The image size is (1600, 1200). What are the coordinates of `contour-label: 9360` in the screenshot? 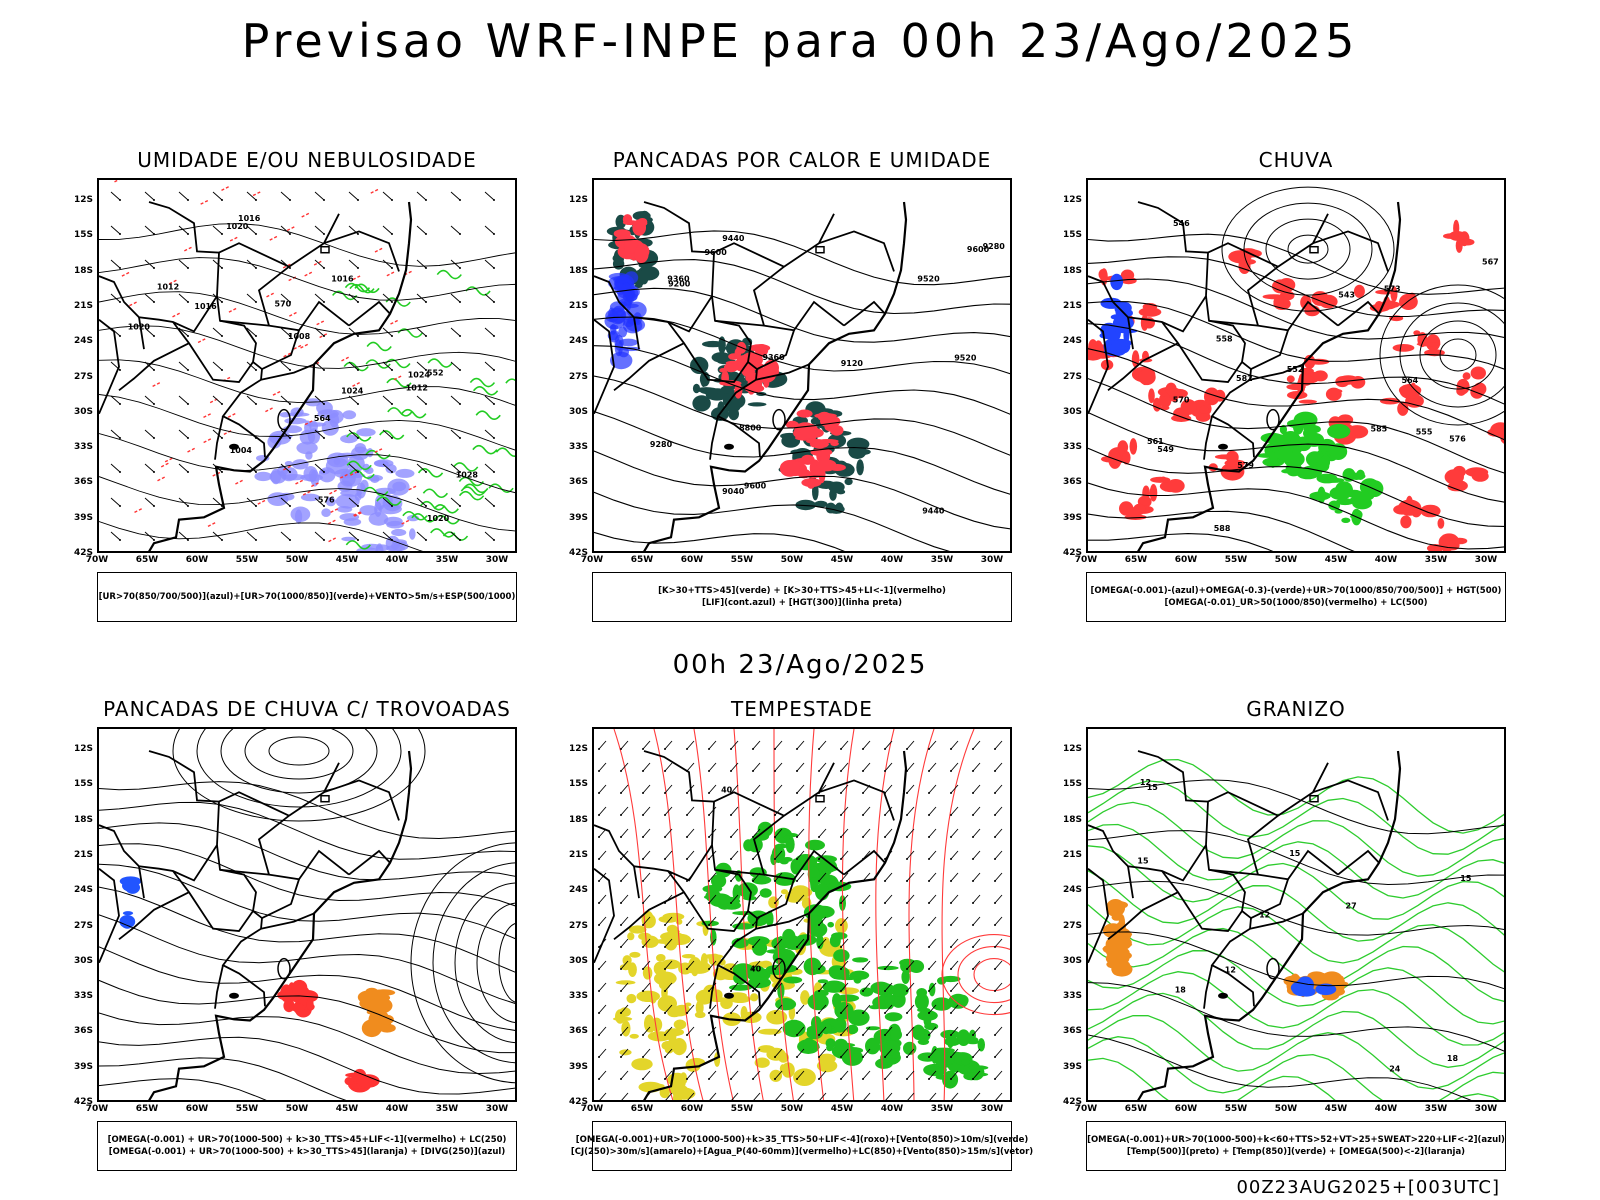 It's located at (773, 357).